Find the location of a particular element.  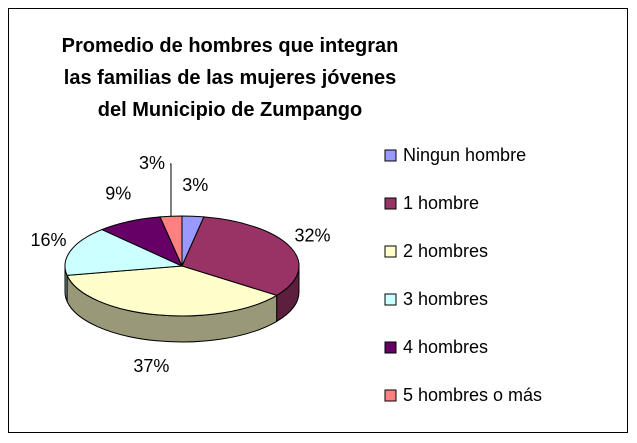

legend-label: 2 hombres is located at coordinates (445, 251).